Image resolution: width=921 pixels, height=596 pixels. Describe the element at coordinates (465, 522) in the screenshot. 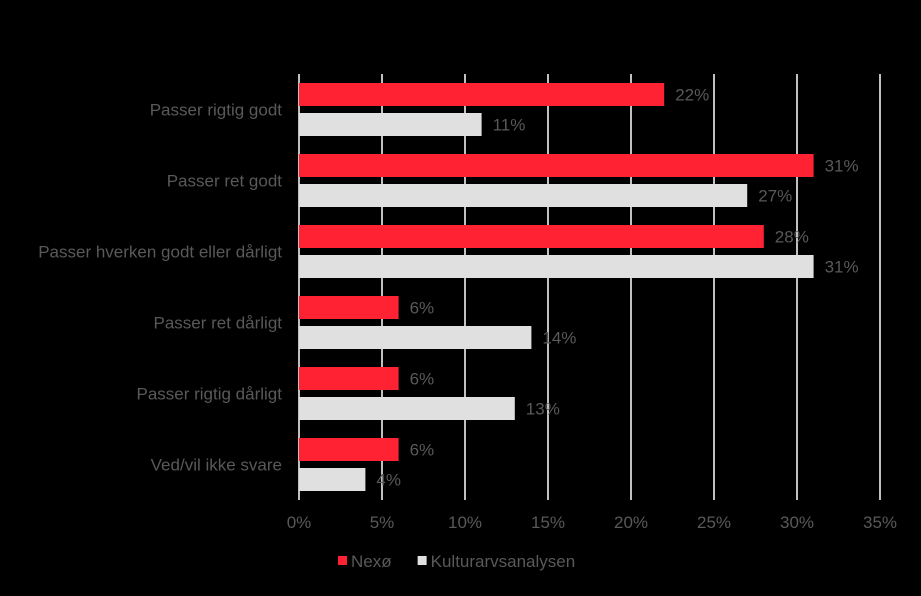

I see `x-tick-label: 10%` at that location.